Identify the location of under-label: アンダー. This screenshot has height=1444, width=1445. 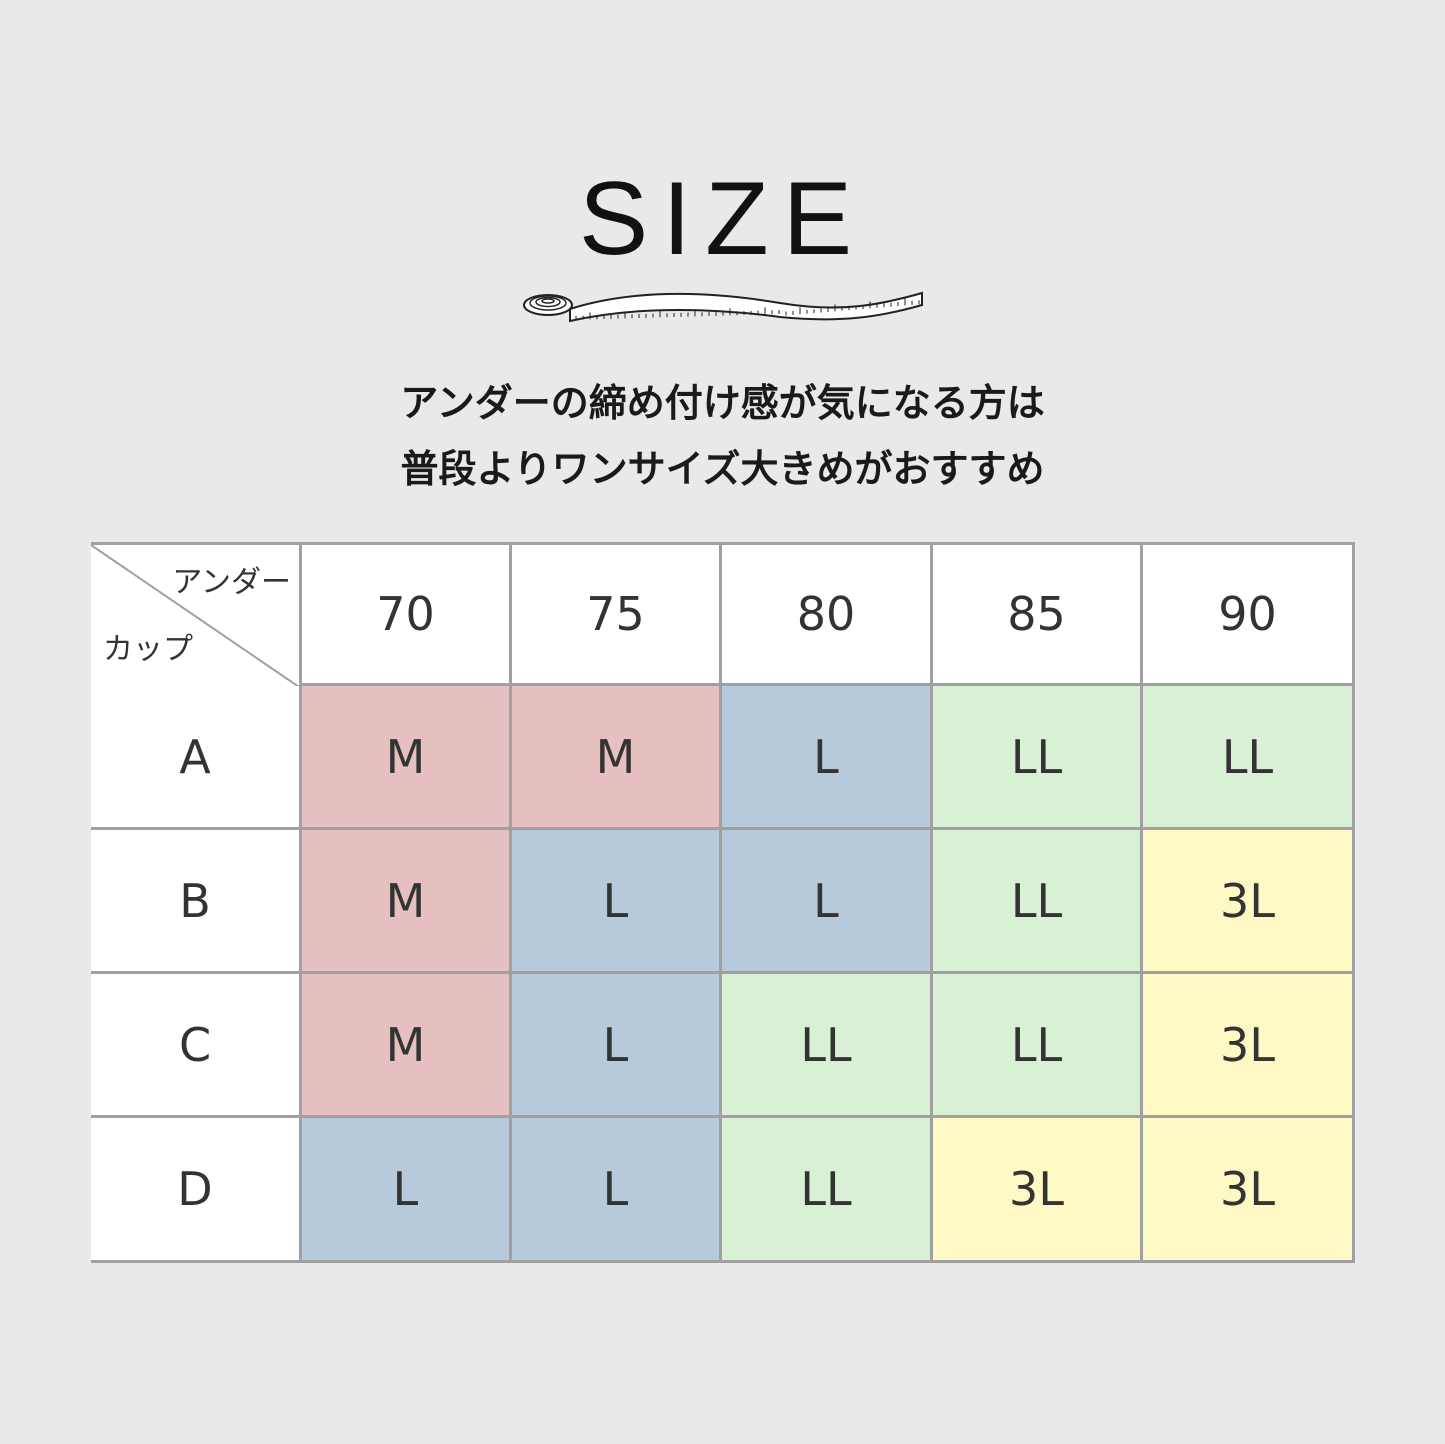
(231, 582).